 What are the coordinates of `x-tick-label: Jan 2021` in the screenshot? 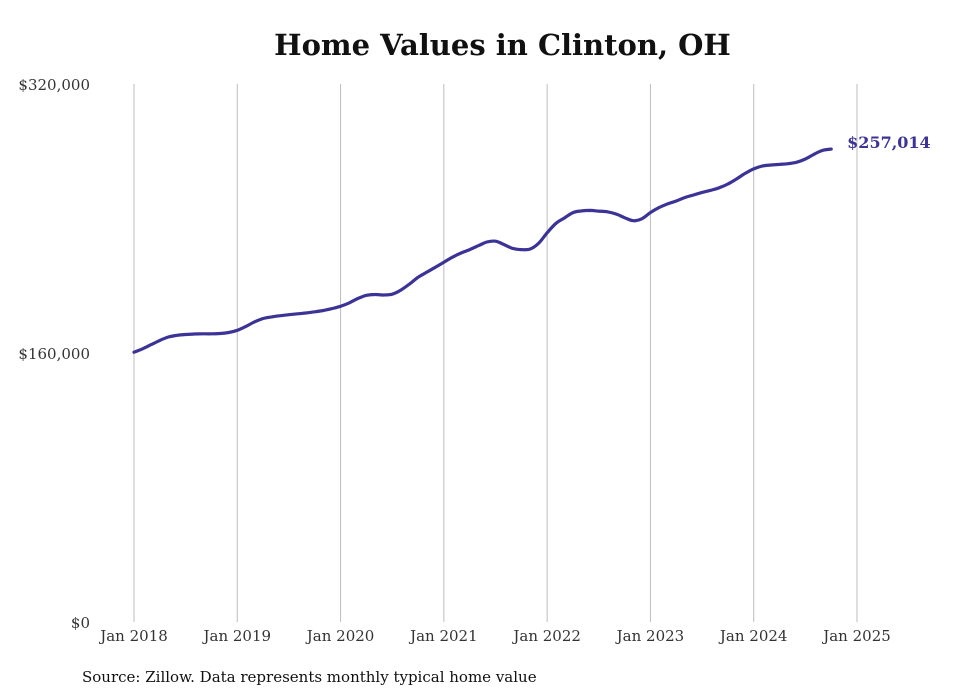 It's located at (443, 636).